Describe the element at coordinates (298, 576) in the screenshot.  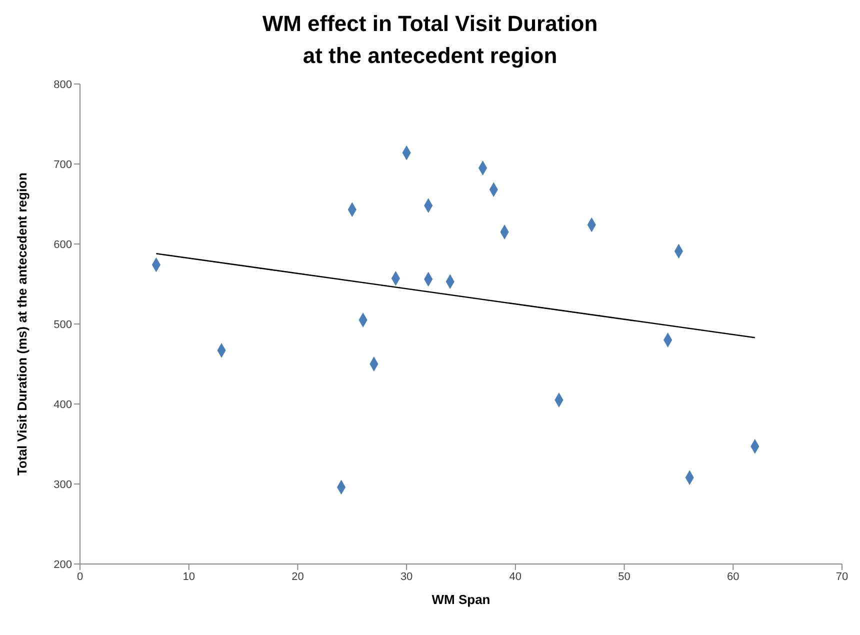
I see `x-tick-label: 20` at that location.